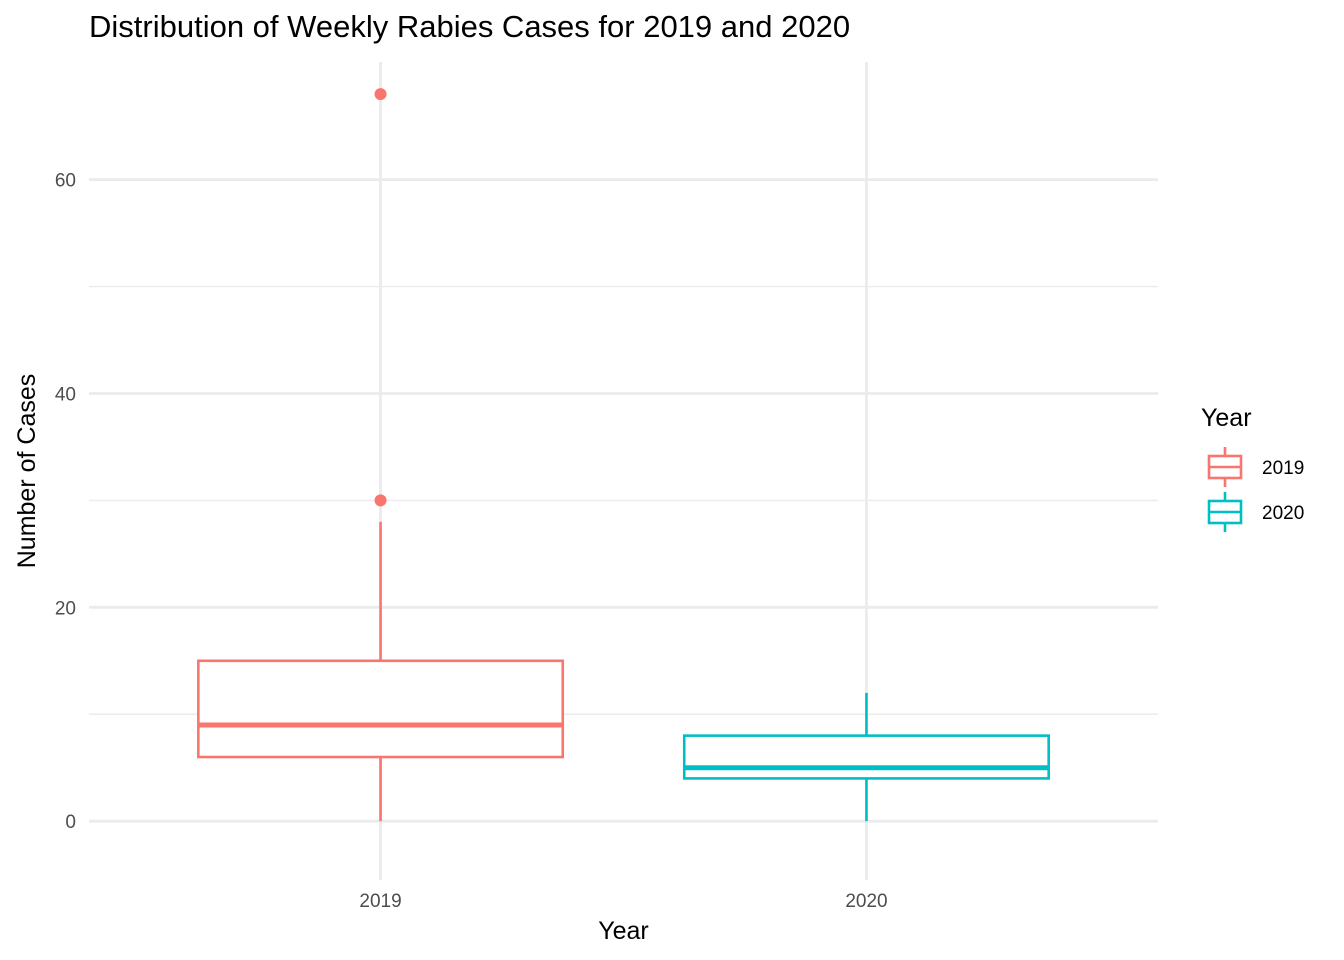 The height and width of the screenshot is (960, 1344). Describe the element at coordinates (1283, 513) in the screenshot. I see `legend-label: 2020` at that location.